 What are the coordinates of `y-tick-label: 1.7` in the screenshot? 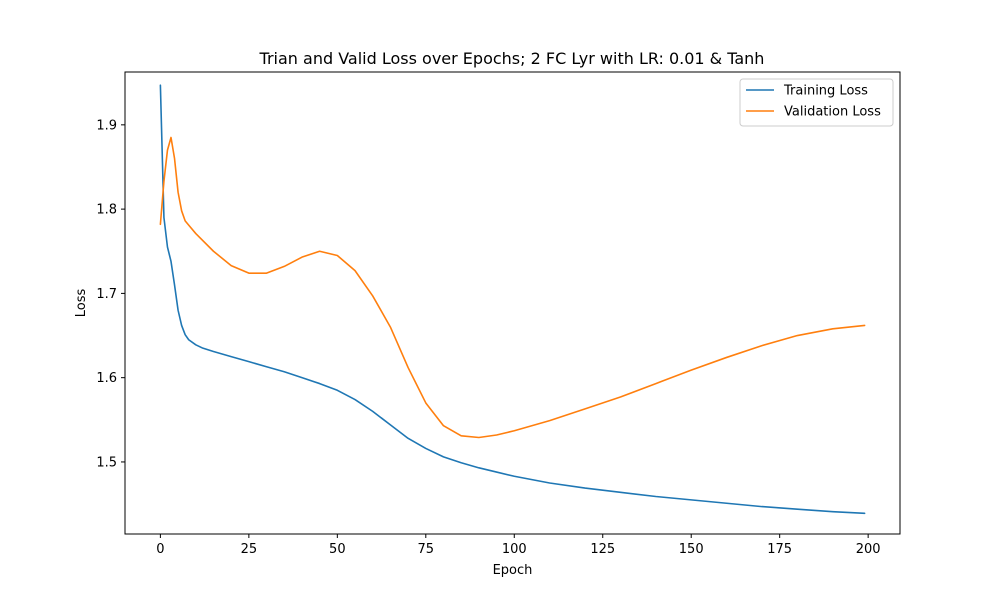 It's located at (106, 294).